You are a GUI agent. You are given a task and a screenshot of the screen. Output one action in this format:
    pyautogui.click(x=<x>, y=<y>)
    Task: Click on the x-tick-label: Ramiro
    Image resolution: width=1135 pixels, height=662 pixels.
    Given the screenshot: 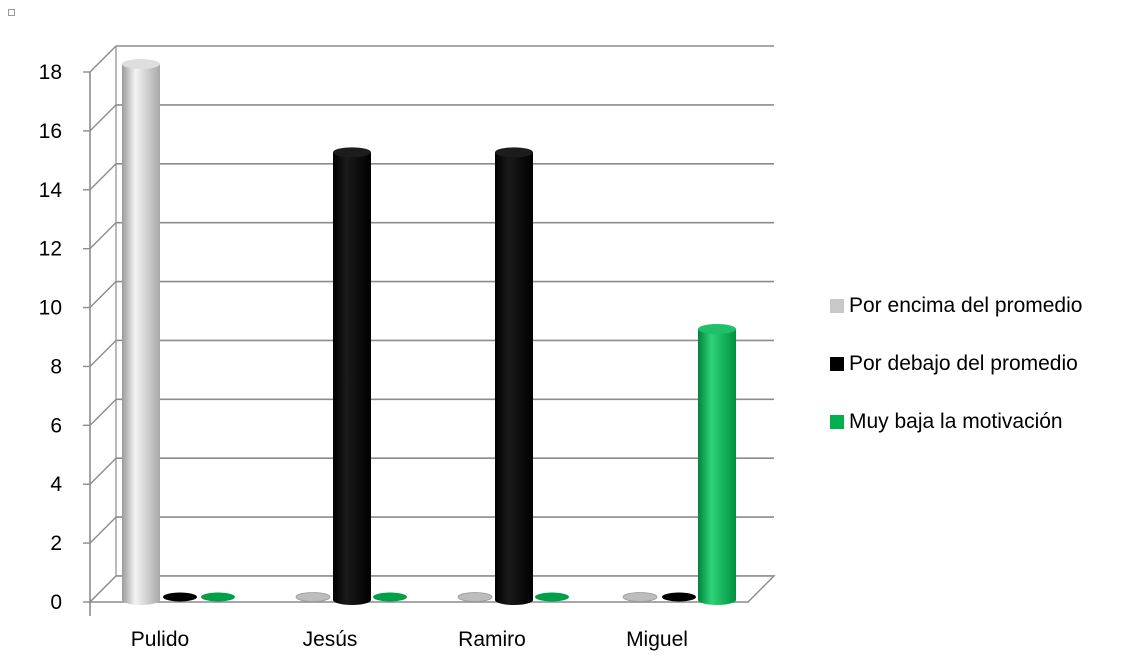 What is the action you would take?
    pyautogui.click(x=492, y=639)
    